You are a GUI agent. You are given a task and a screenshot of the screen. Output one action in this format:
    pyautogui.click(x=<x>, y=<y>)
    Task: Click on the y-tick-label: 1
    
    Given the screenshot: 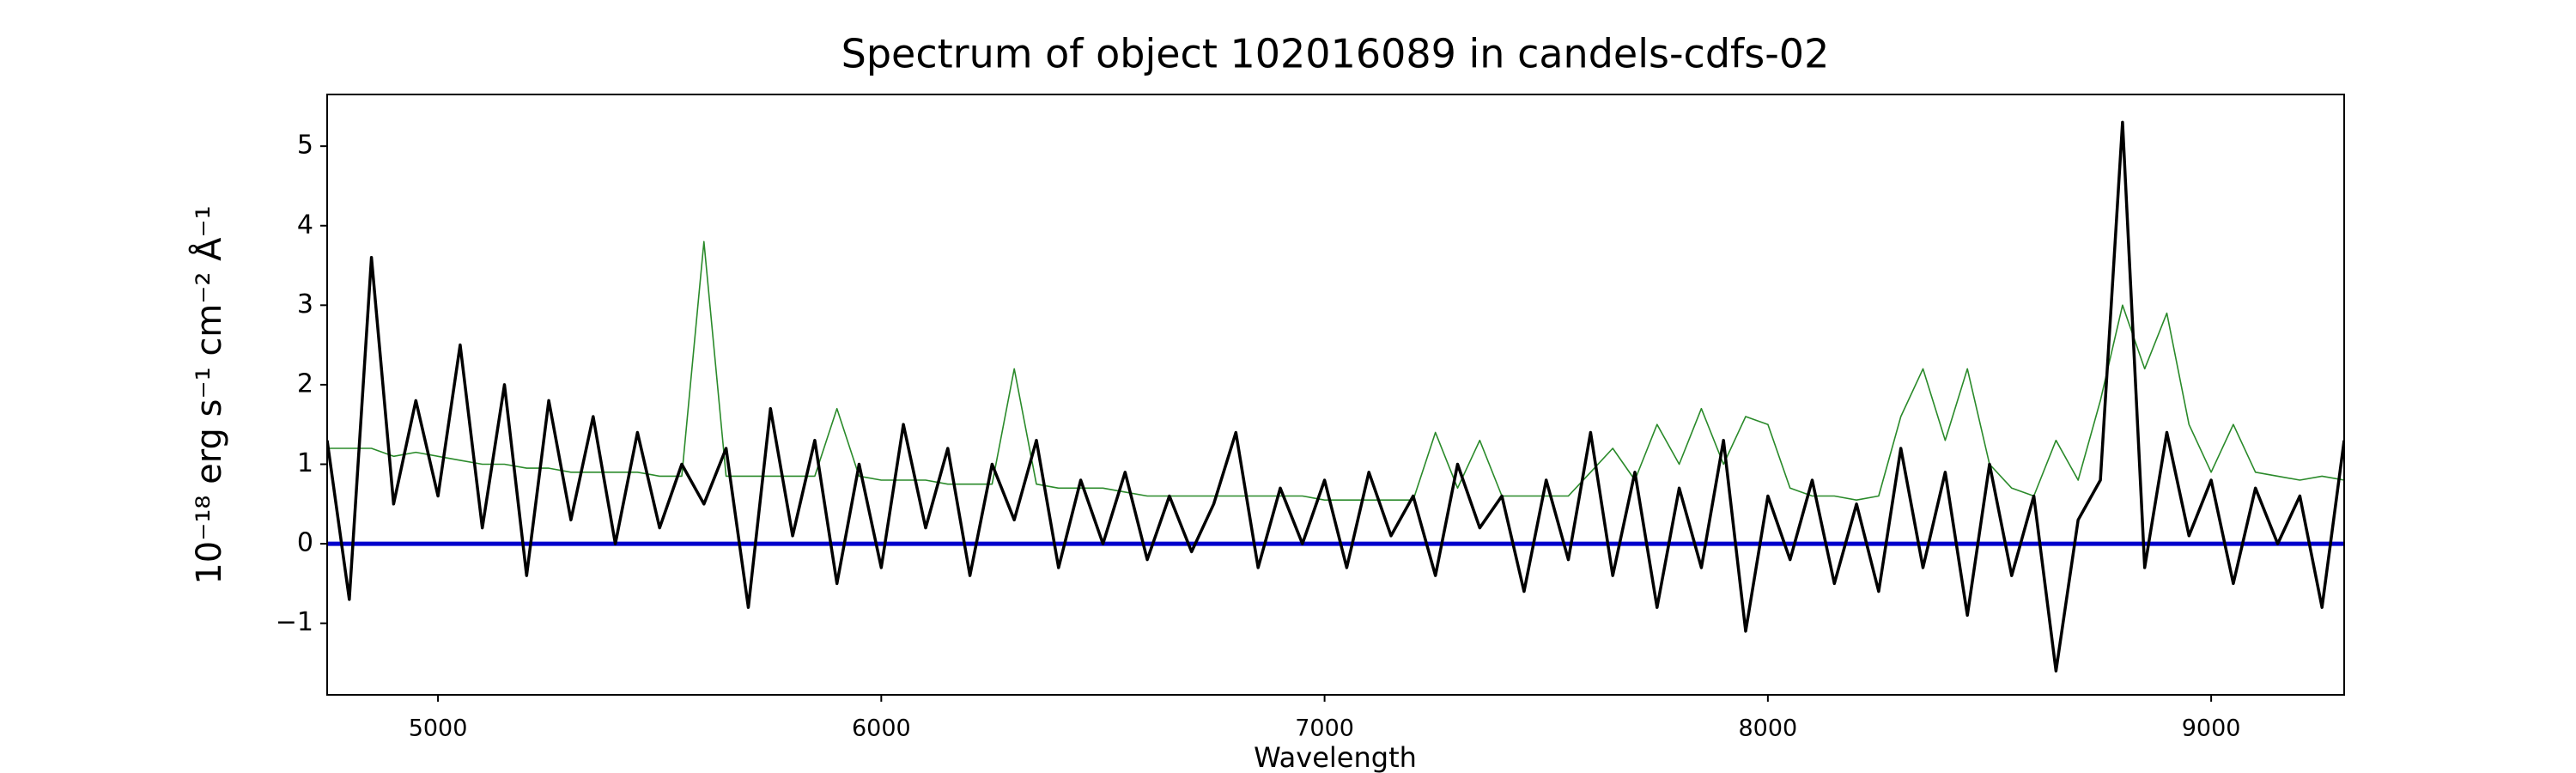 What is the action you would take?
    pyautogui.click(x=305, y=463)
    